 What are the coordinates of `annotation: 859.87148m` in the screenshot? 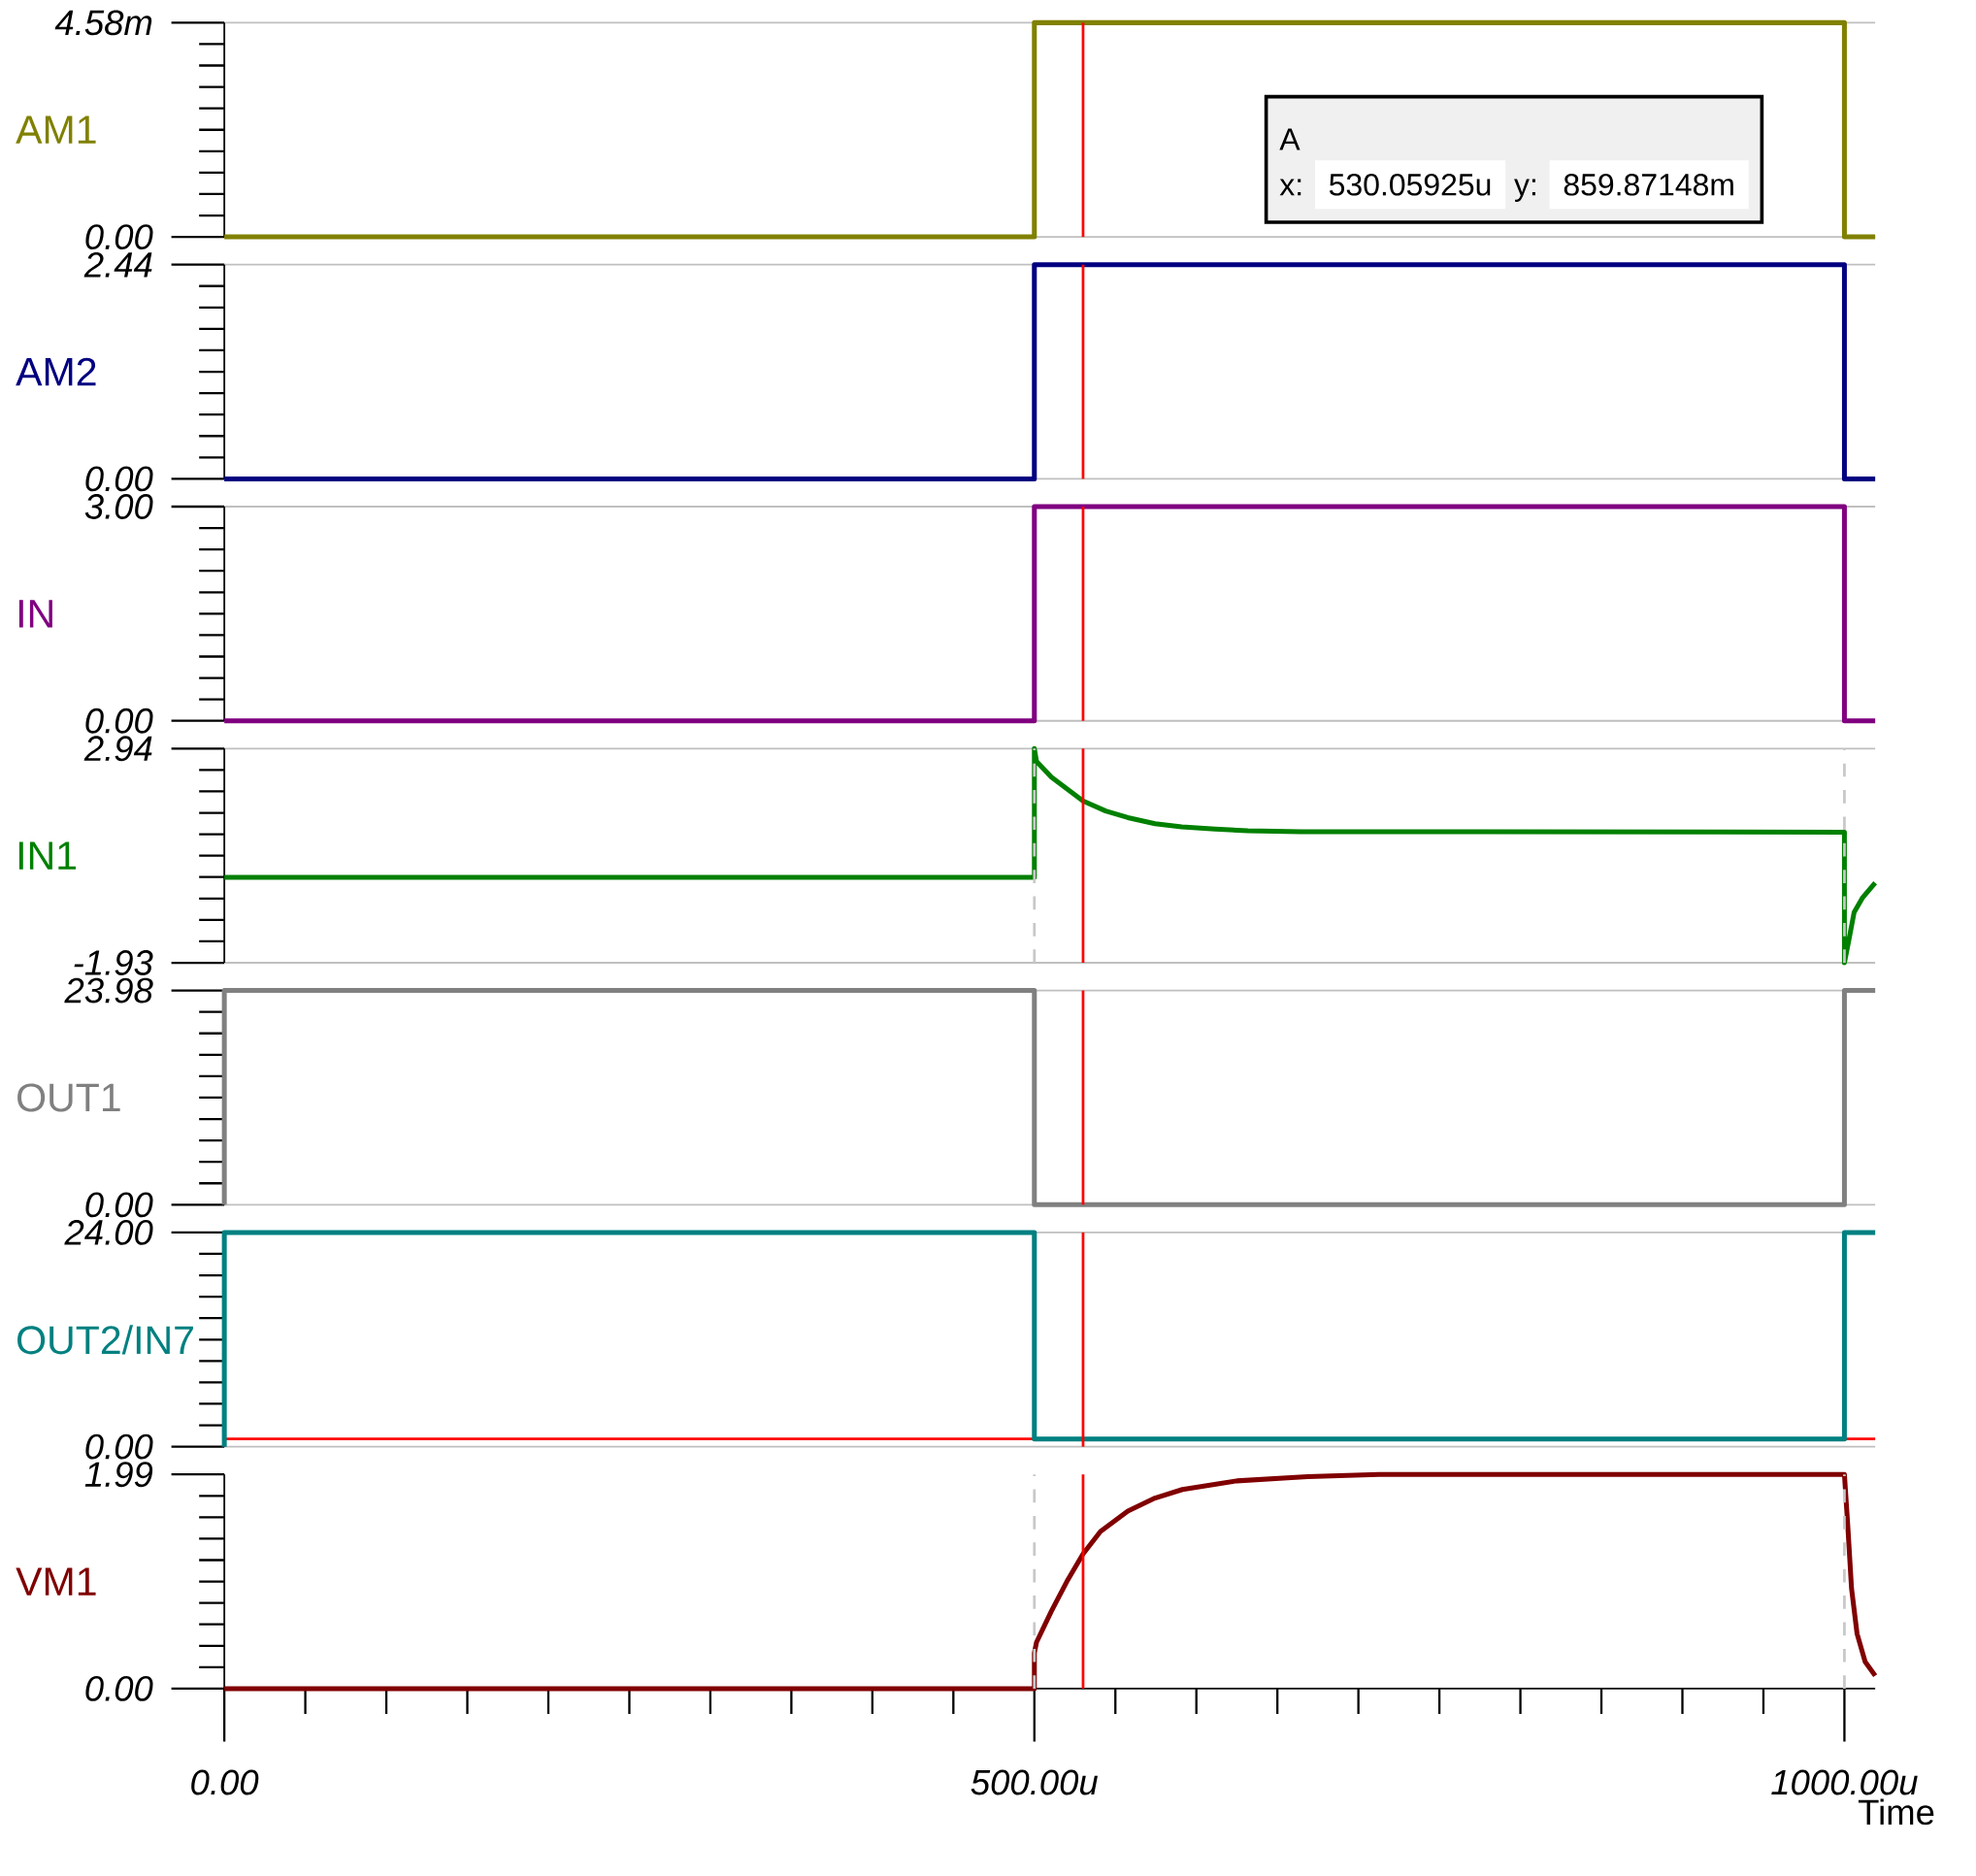 It's located at (1649, 184).